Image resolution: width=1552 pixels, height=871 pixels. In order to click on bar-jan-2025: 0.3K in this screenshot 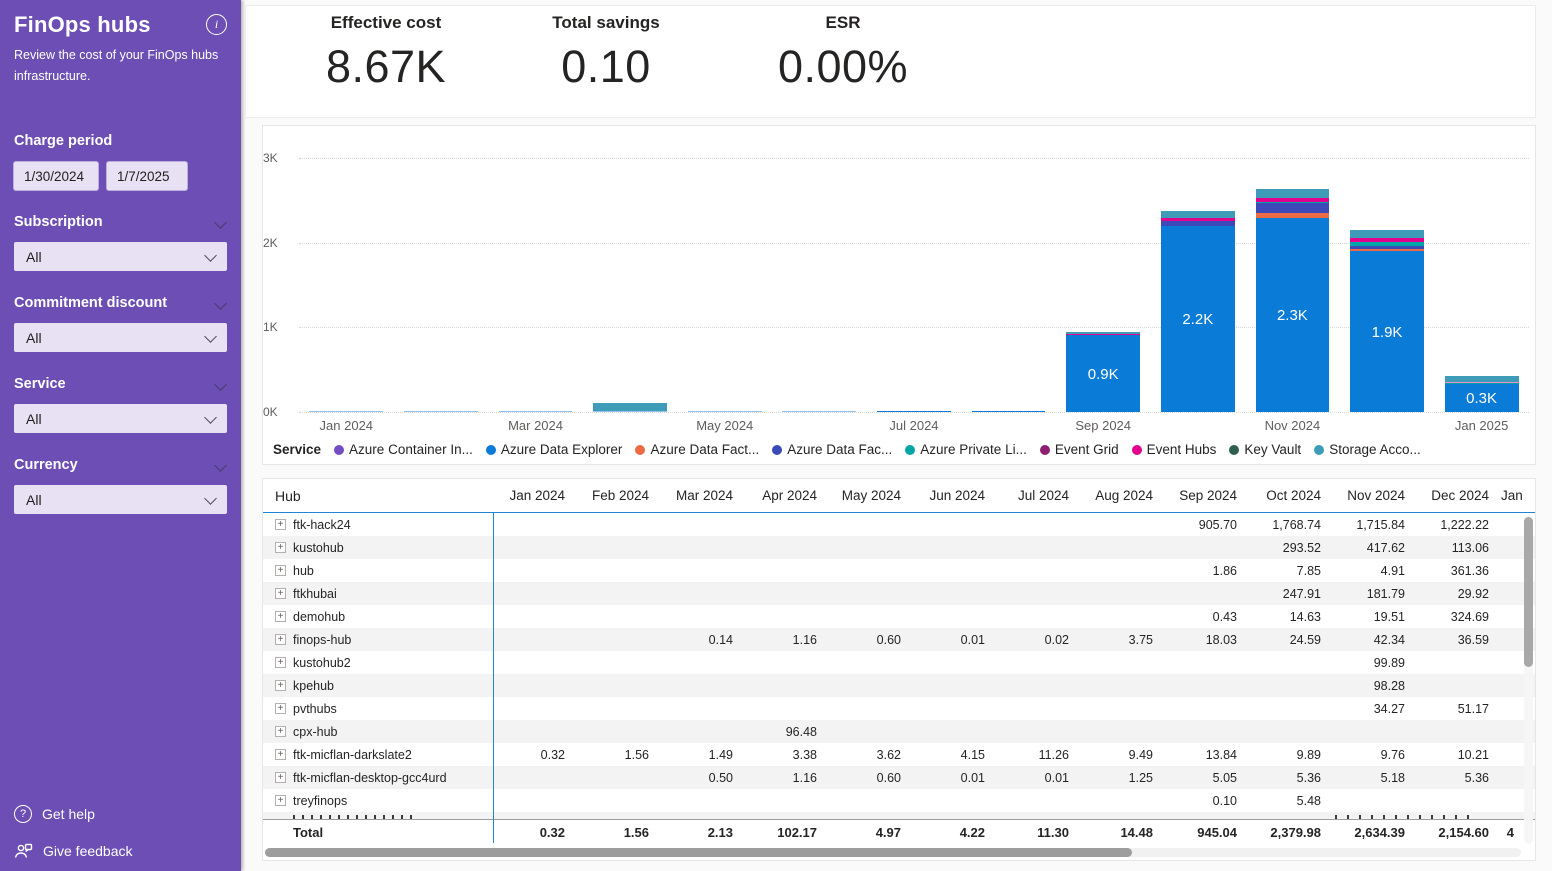, I will do `click(1481, 394)`.